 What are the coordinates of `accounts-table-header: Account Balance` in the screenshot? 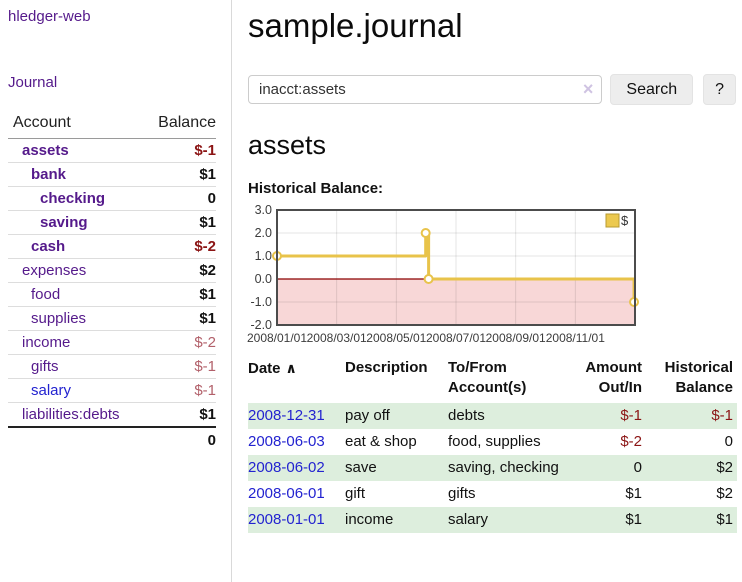 It's located at (112, 125).